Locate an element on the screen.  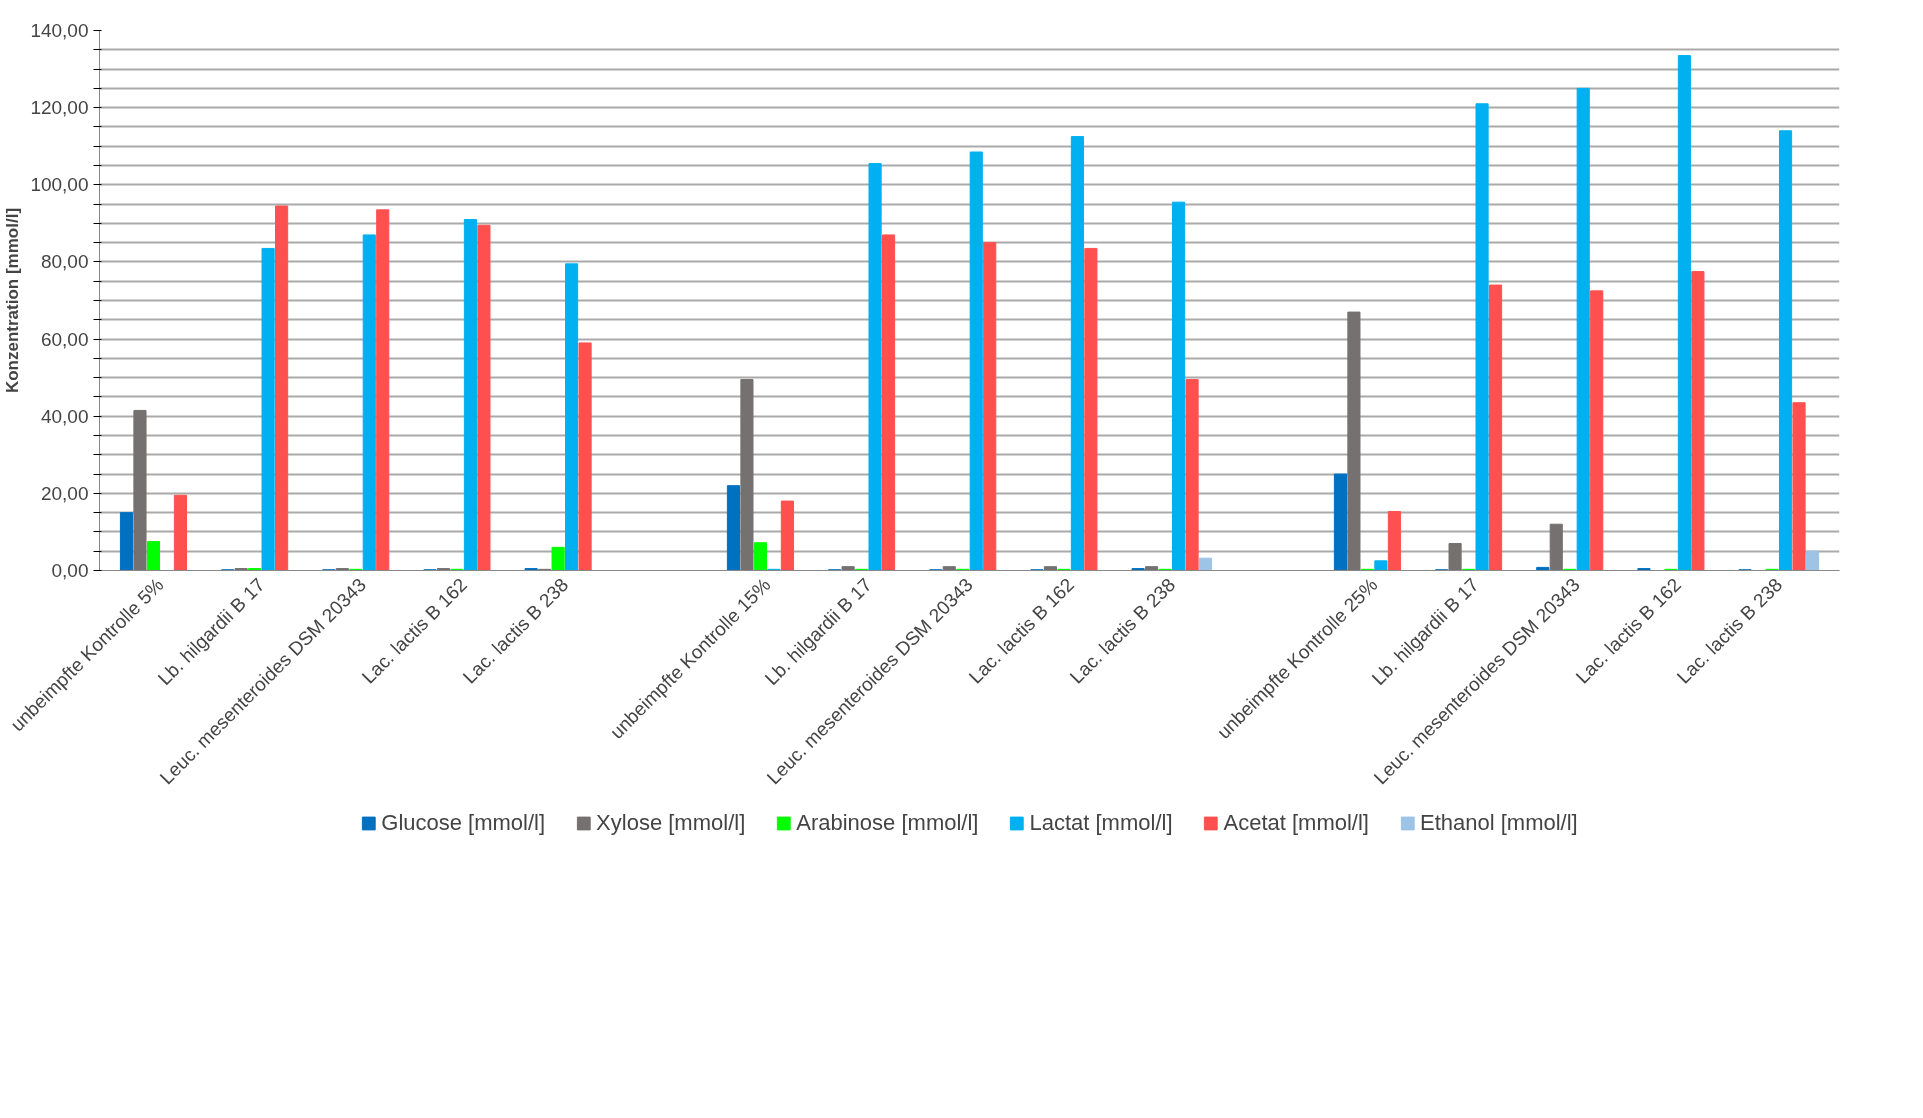
y-tick-label: 40,00 is located at coordinates (64, 416).